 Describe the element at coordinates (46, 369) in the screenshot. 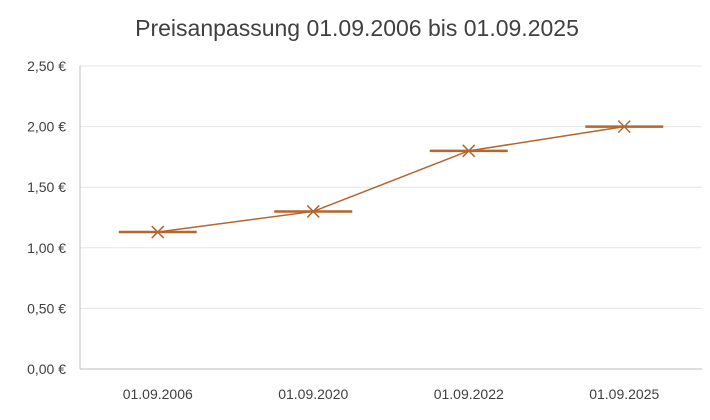

I see `y-tick-label: 0,00 €` at that location.